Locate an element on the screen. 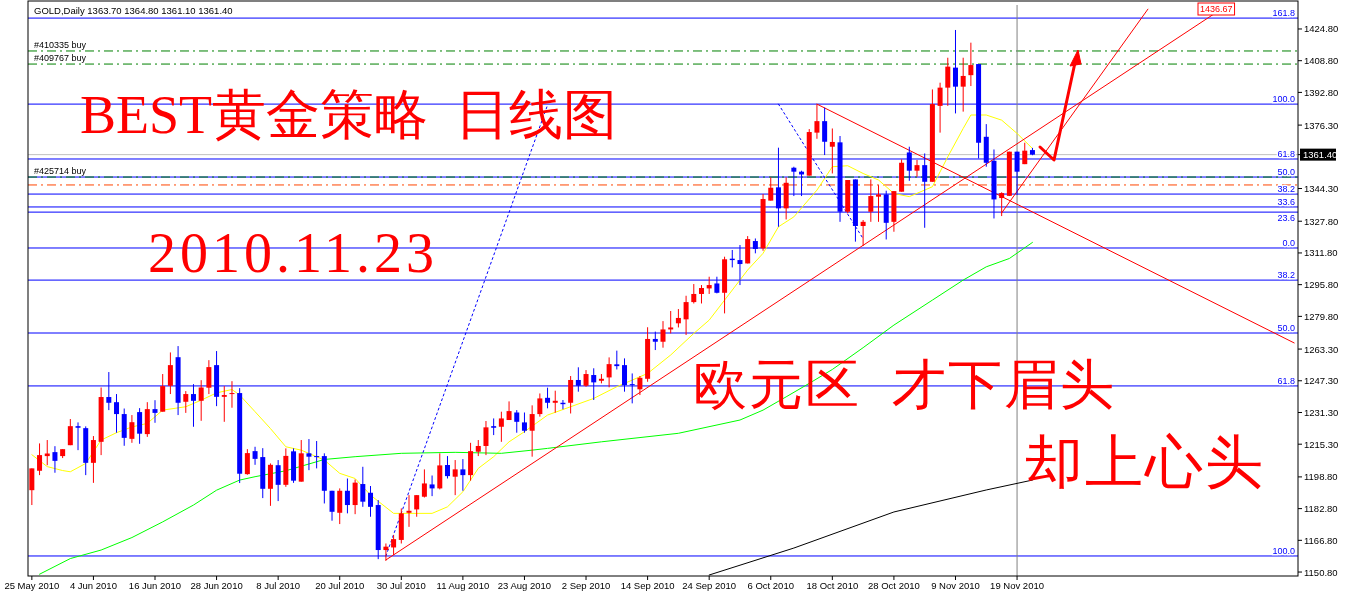  x-tick-label: 18 Oct 2010 is located at coordinates (832, 585).